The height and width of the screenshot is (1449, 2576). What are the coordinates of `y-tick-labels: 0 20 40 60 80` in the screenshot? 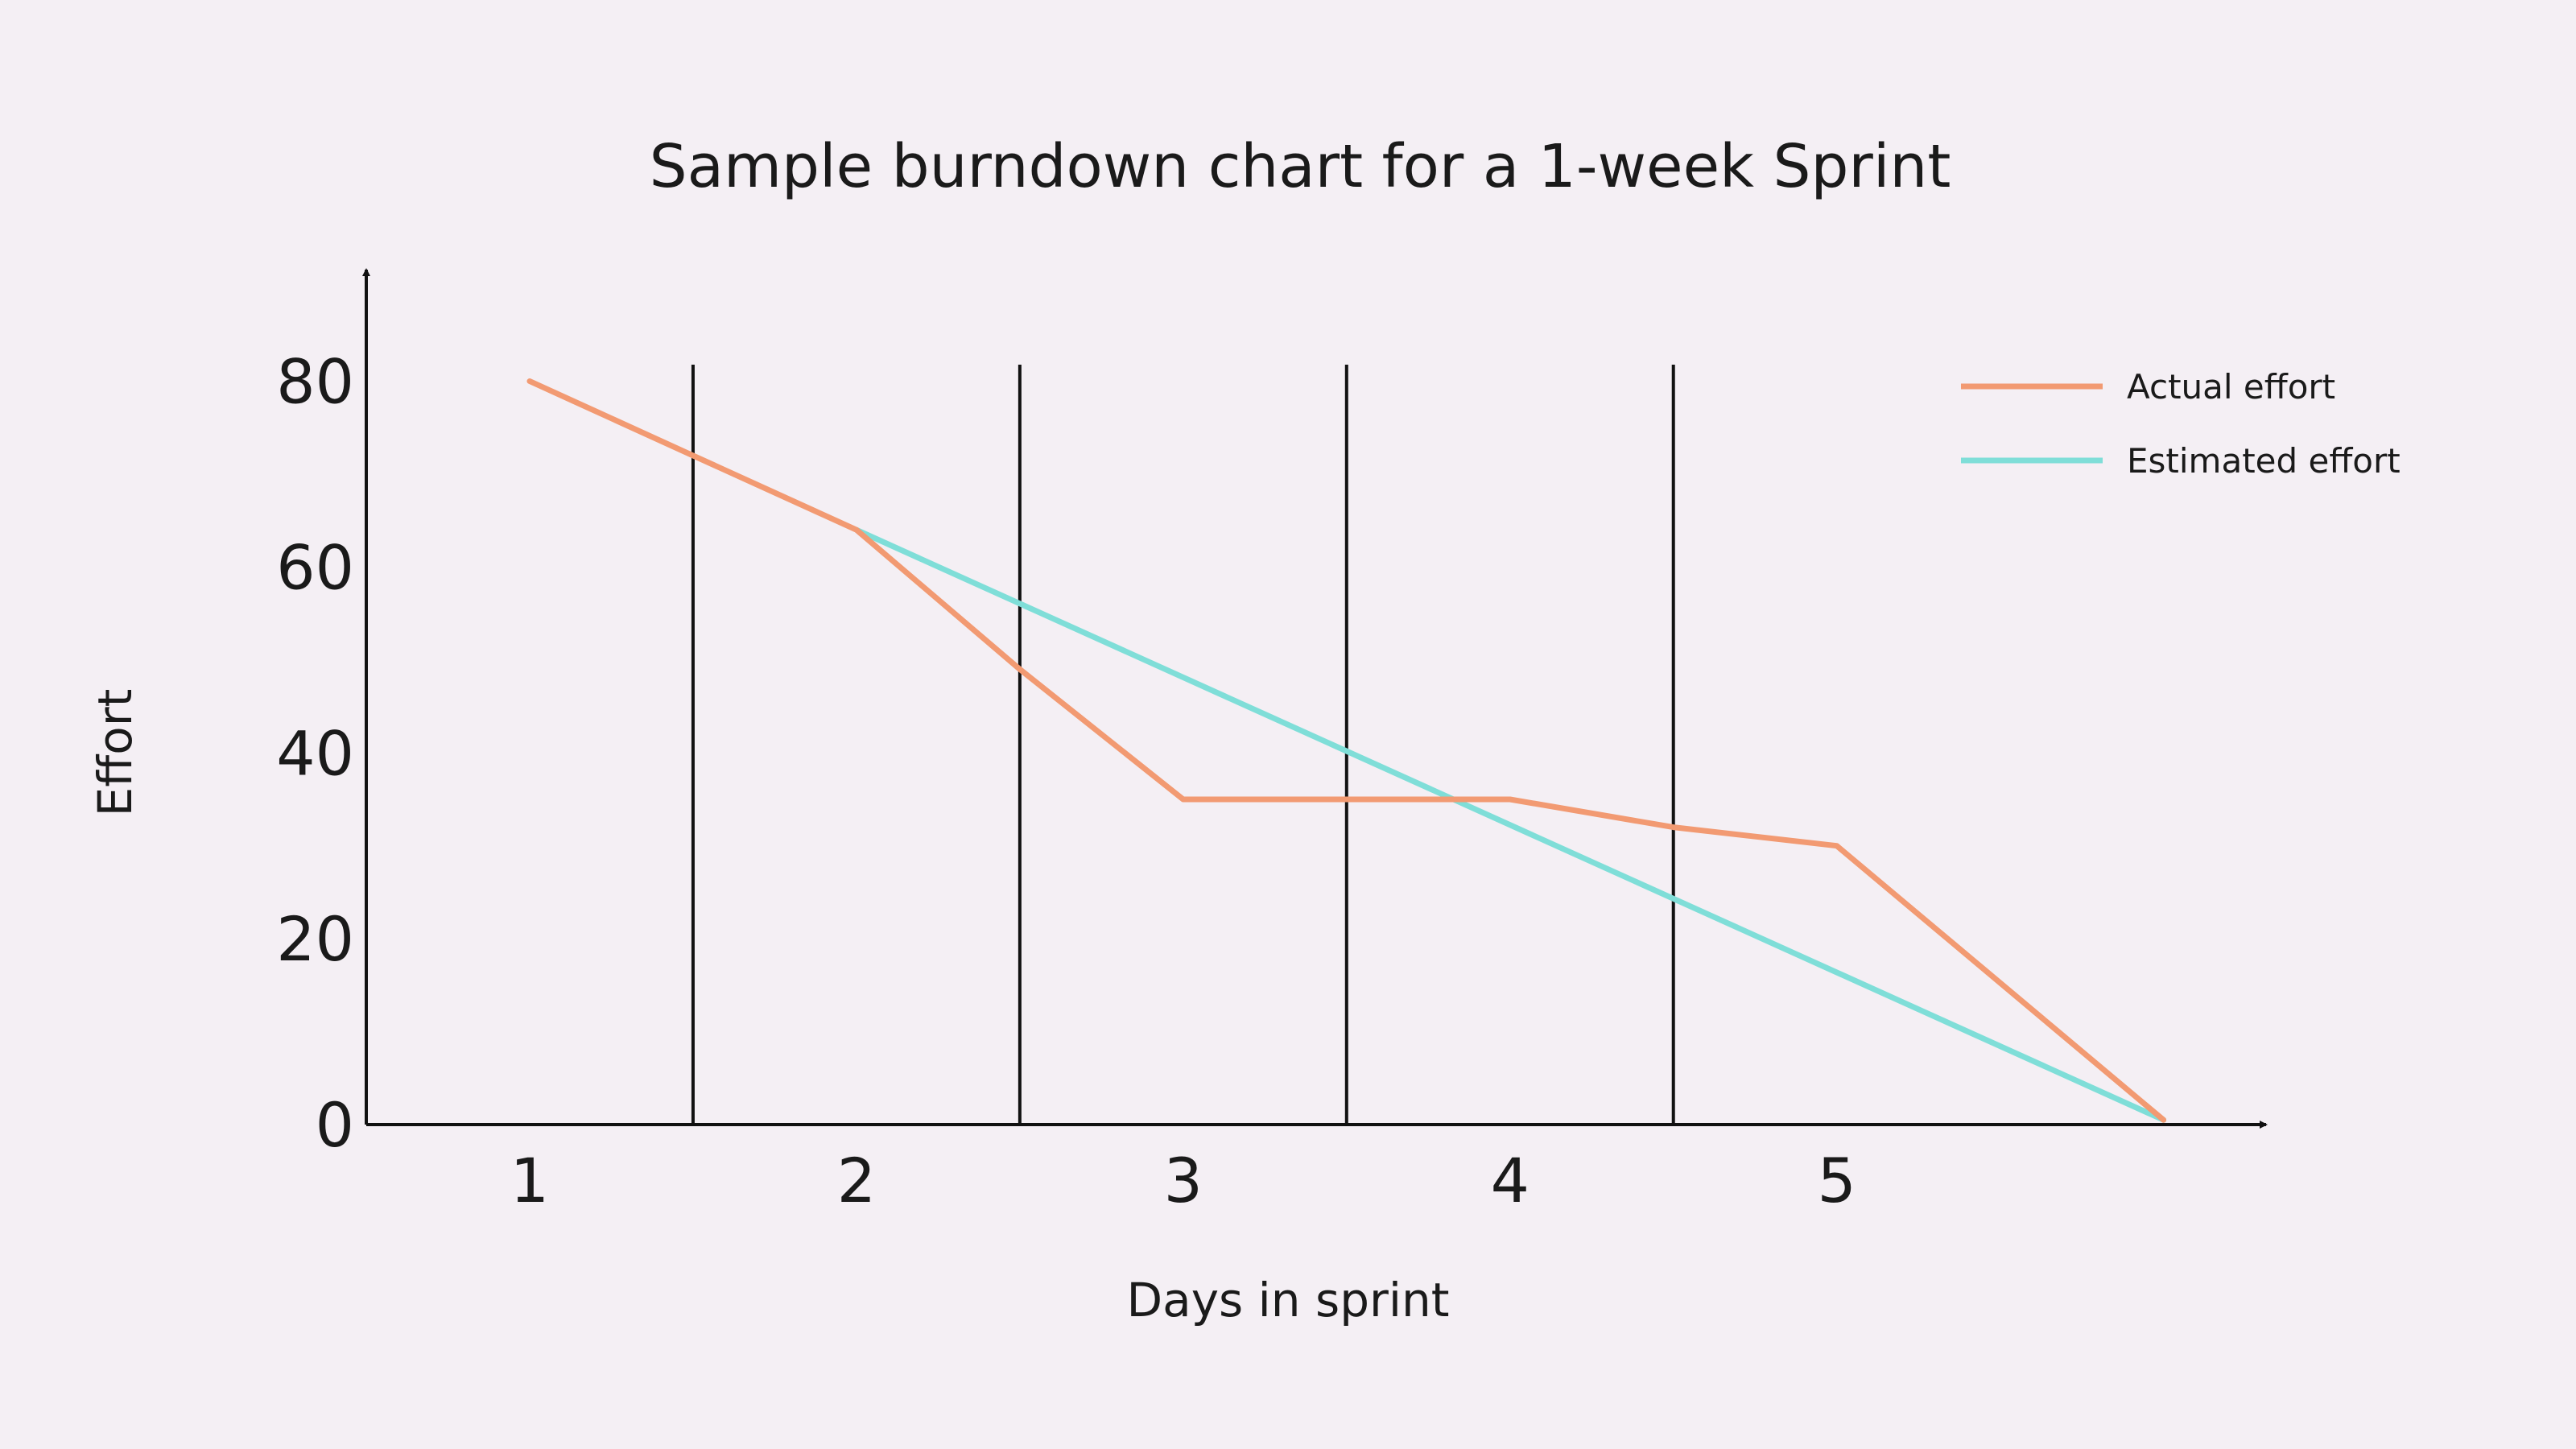 It's located at (315, 753).